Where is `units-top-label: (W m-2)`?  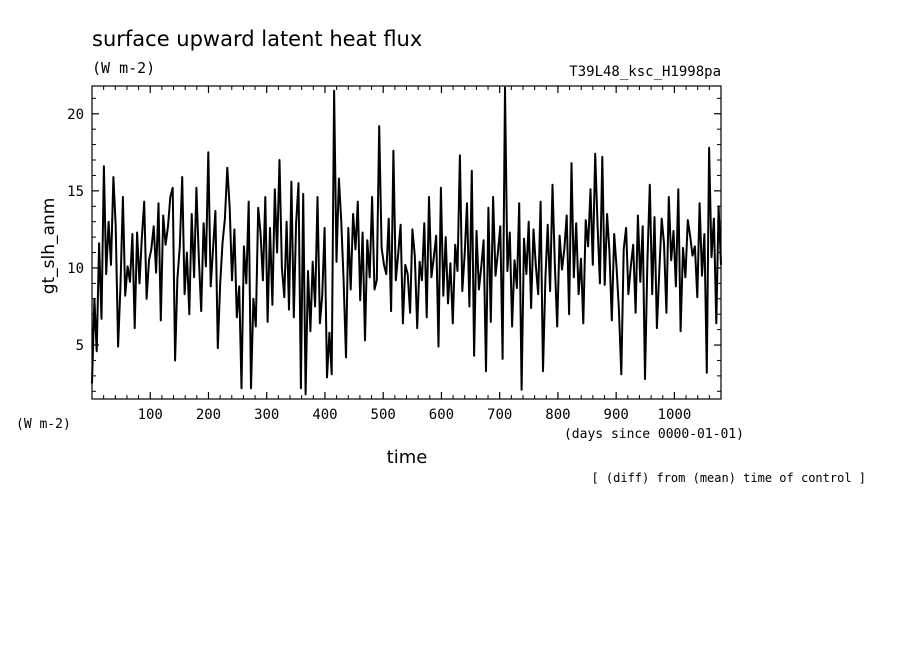 units-top-label: (W m-2) is located at coordinates (123, 68).